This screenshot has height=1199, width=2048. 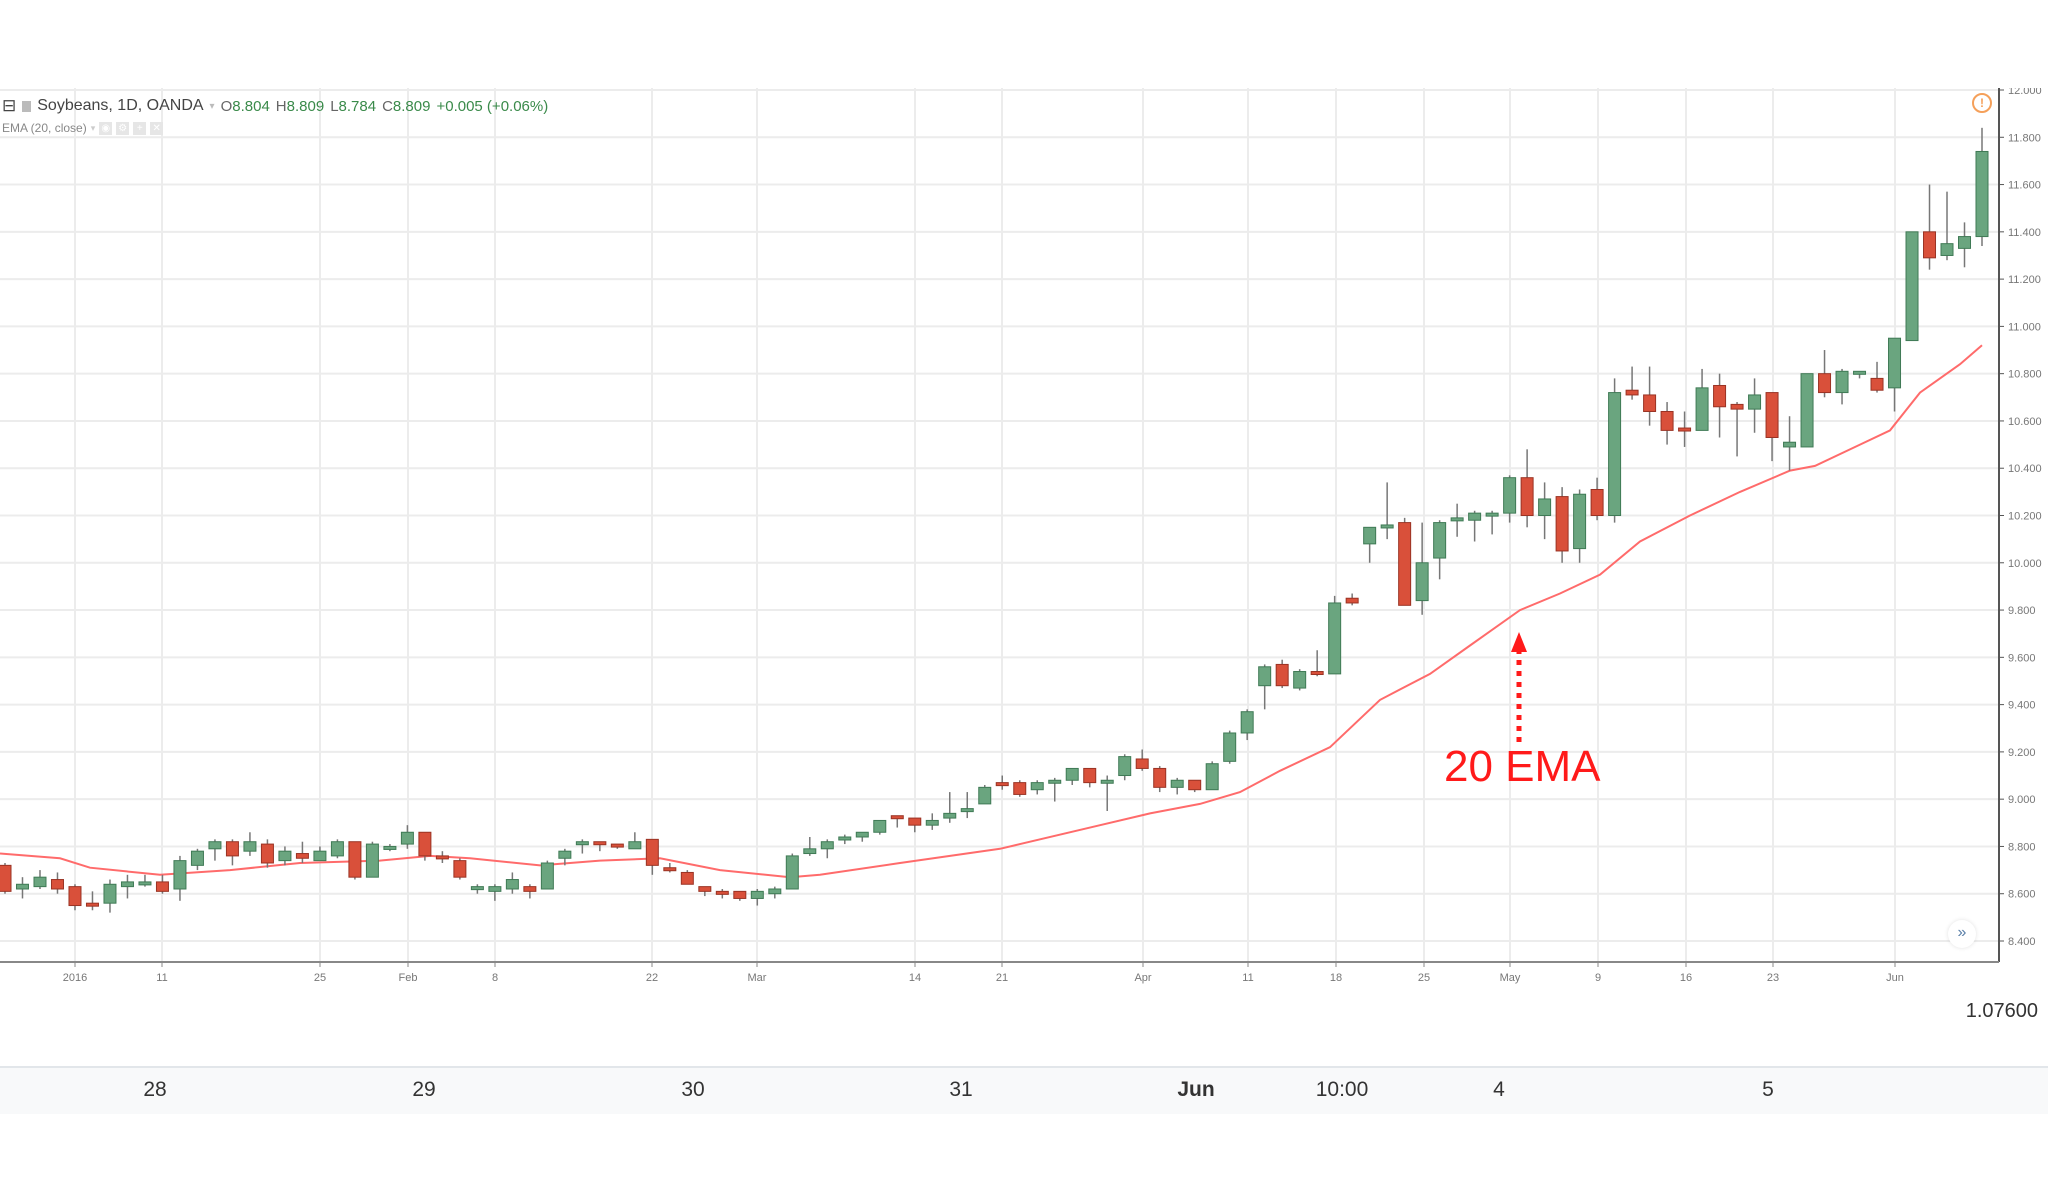 What do you see at coordinates (2022, 706) in the screenshot?
I see `svg-text: 9.400` at bounding box center [2022, 706].